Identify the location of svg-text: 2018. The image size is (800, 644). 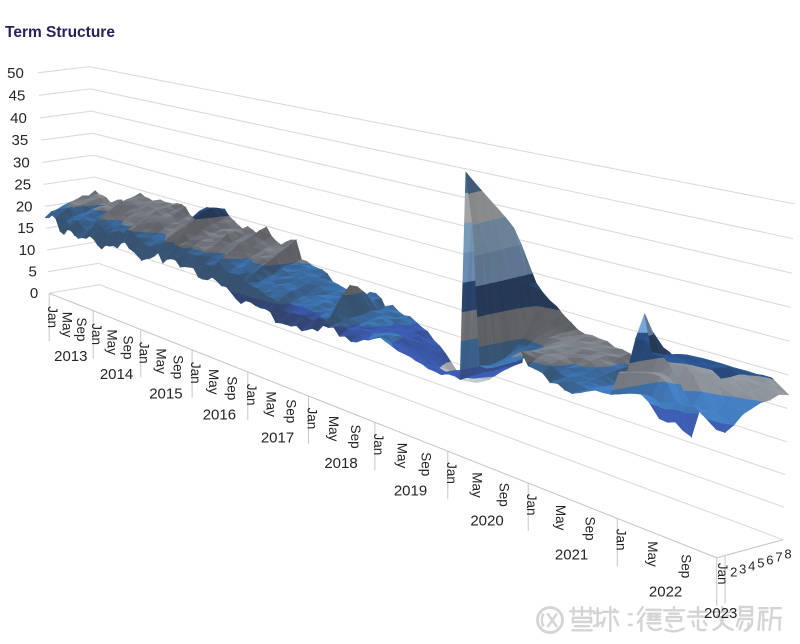
(340, 463).